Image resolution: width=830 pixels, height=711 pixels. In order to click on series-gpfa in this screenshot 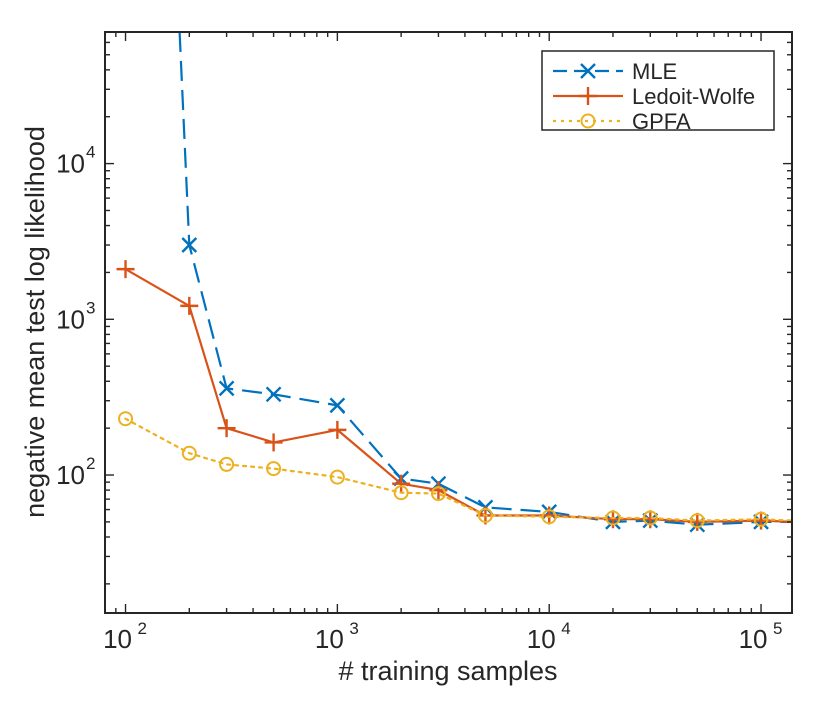, I will do `click(455, 470)`.